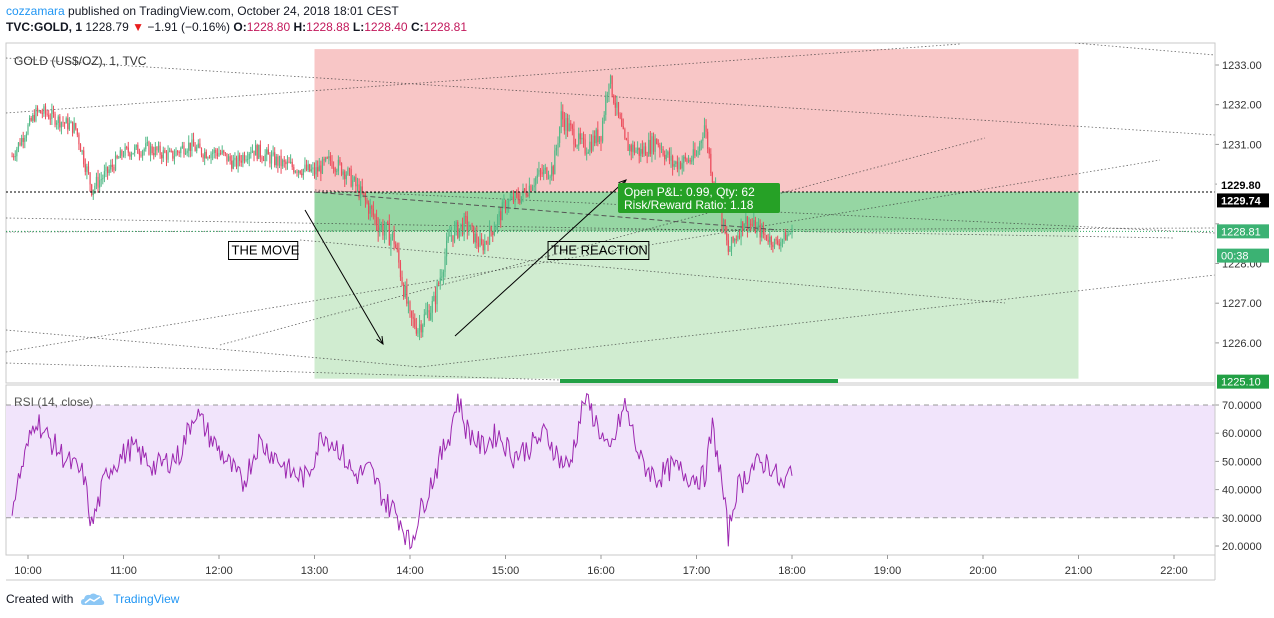 The width and height of the screenshot is (1274, 618). Describe the element at coordinates (699, 198) in the screenshot. I see `pnl-badge` at that location.